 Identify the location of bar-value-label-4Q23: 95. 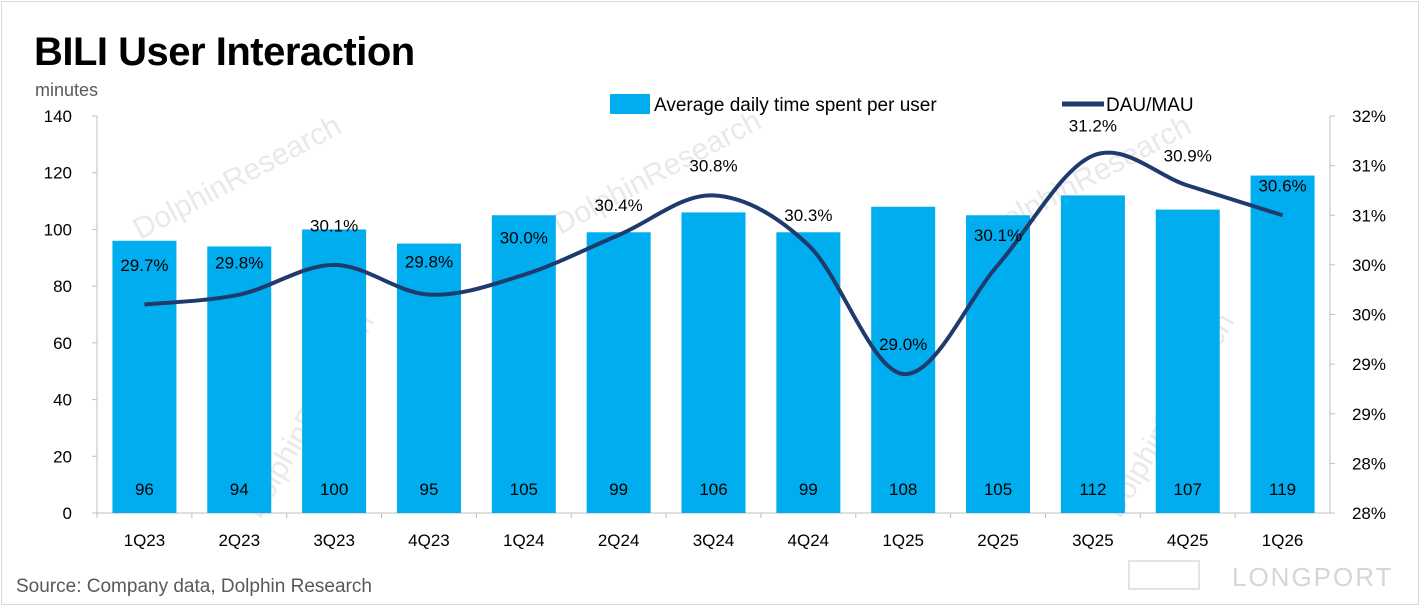
(429, 489).